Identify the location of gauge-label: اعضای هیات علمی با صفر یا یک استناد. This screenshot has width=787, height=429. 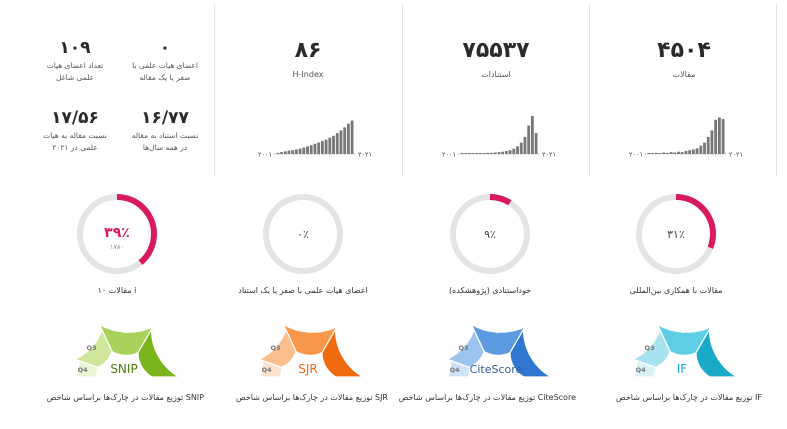
(303, 290).